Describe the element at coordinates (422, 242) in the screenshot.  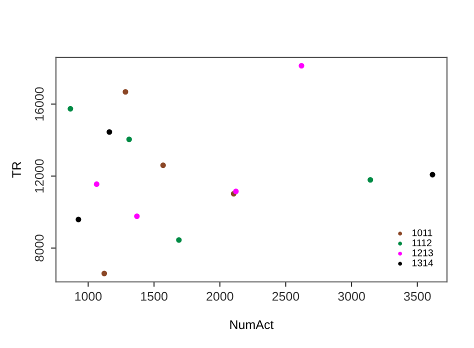
I see `legend-label: 1112` at that location.